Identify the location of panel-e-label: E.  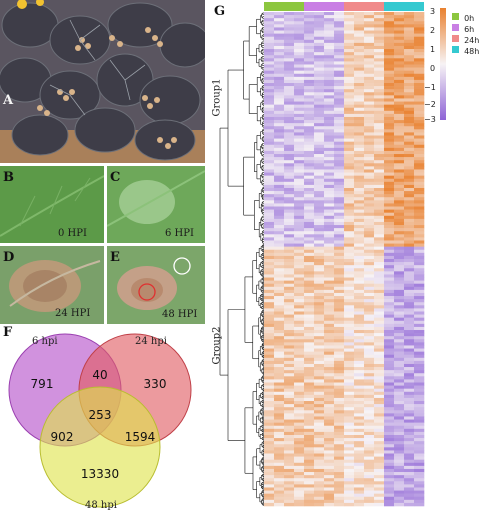
(115, 257).